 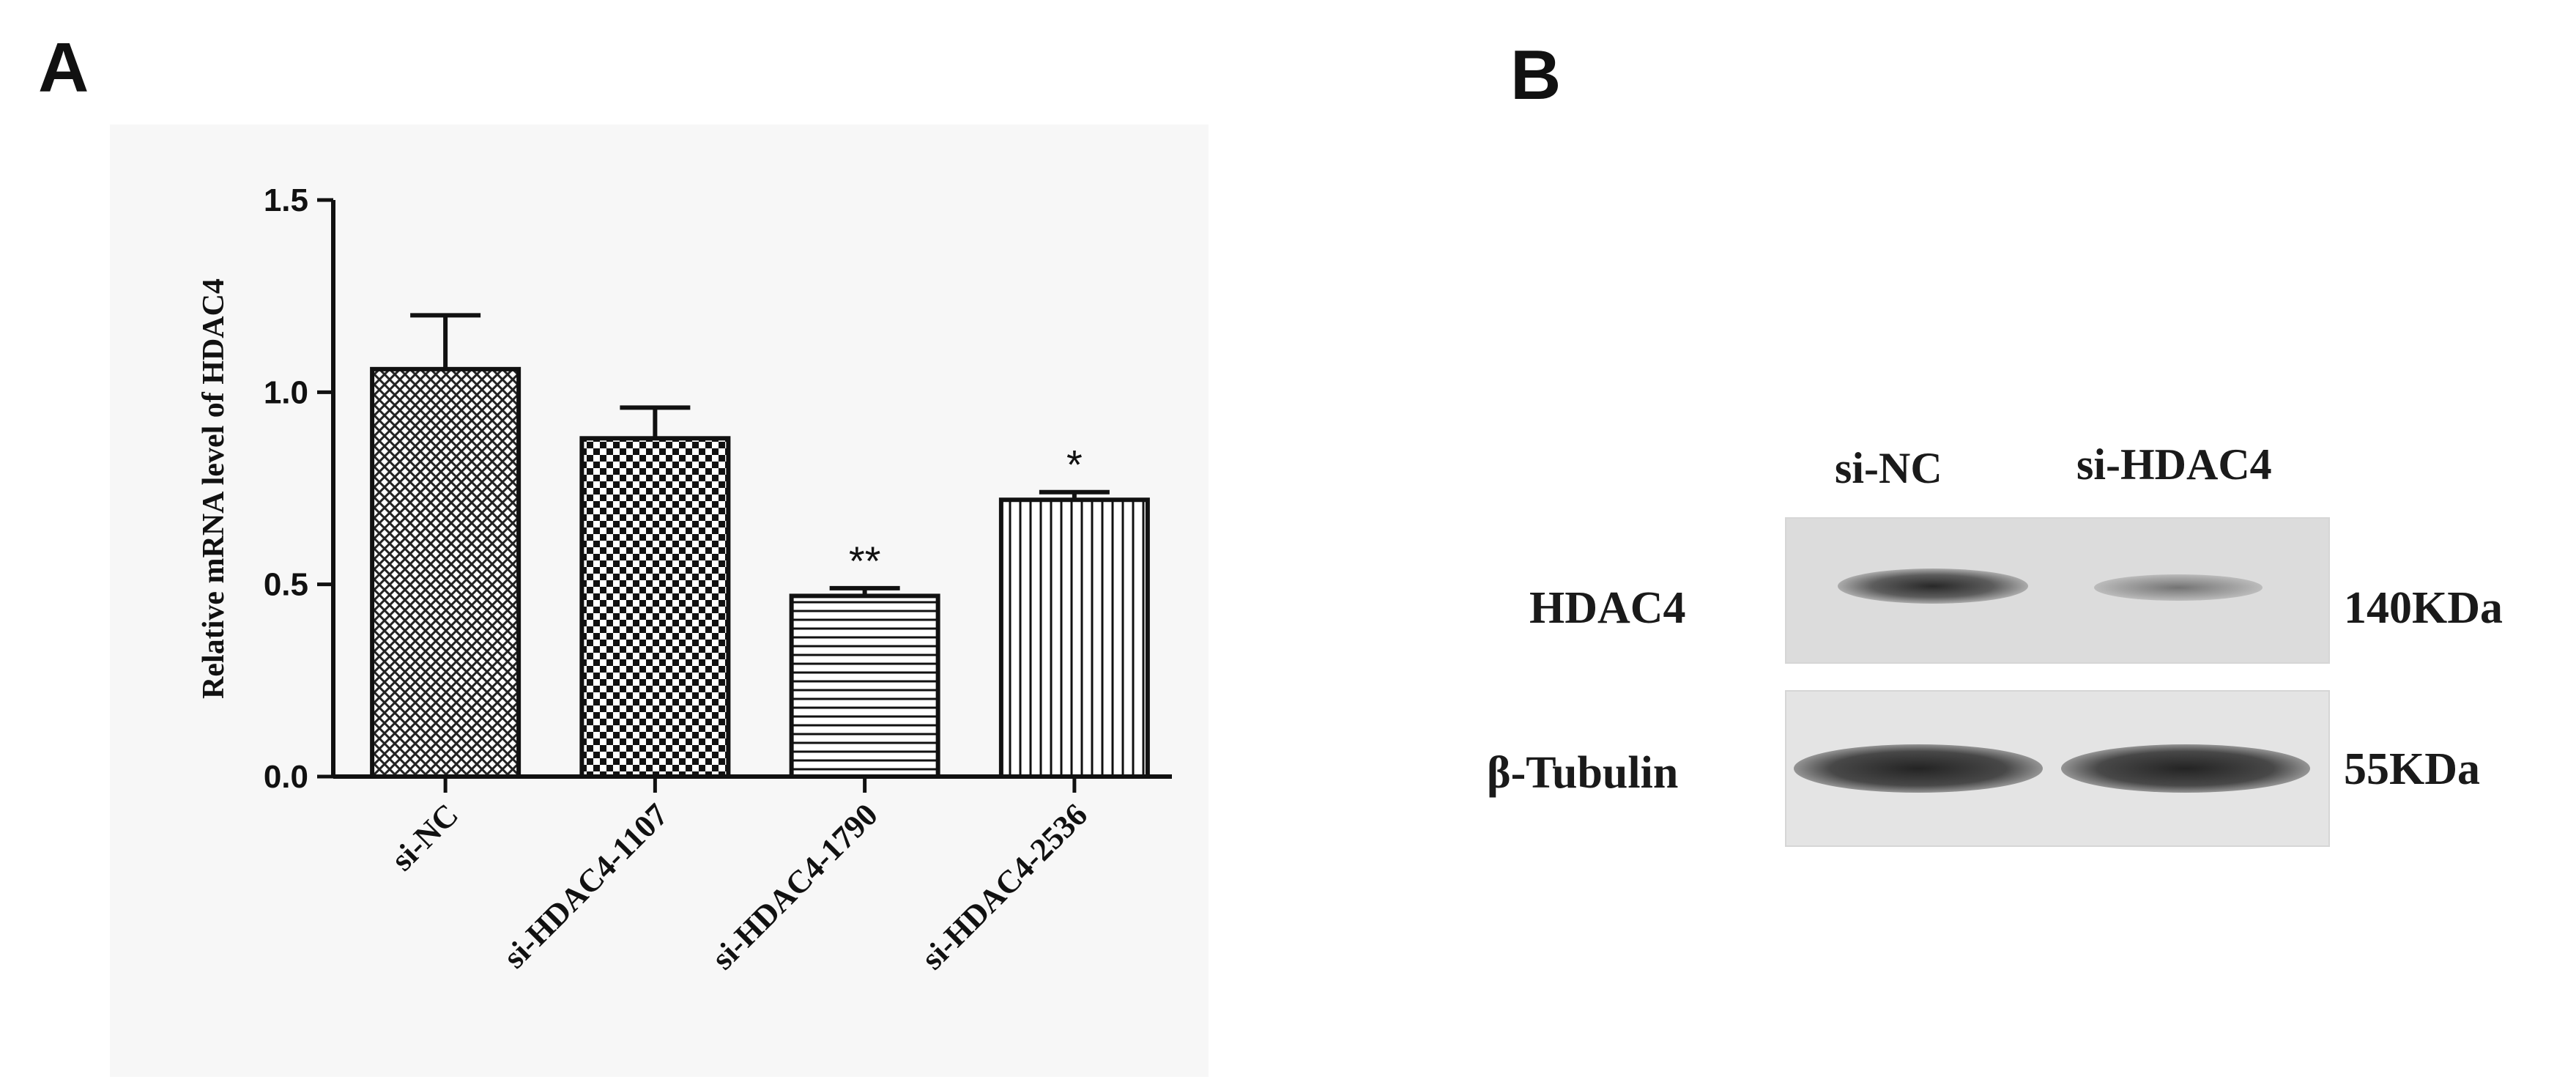 I want to click on y-tick-label: 0.0, so click(x=286, y=777).